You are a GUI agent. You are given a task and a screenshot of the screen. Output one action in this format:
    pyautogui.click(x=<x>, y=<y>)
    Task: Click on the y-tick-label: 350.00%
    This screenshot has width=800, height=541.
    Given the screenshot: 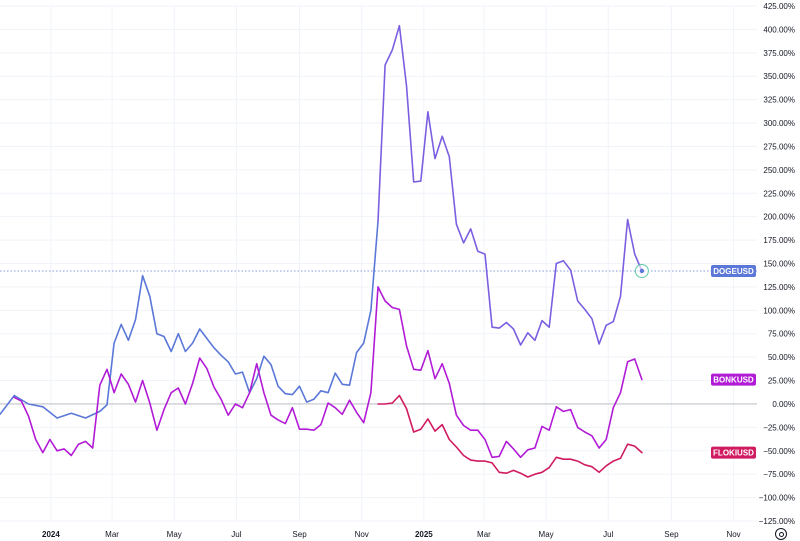 What is the action you would take?
    pyautogui.click(x=779, y=76)
    